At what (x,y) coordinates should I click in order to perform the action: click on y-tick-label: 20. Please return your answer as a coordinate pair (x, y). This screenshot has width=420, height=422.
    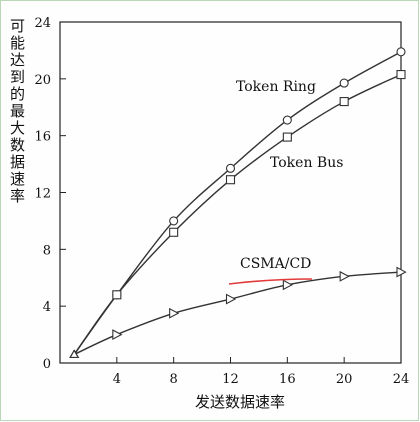
    Looking at the image, I should click on (42, 80).